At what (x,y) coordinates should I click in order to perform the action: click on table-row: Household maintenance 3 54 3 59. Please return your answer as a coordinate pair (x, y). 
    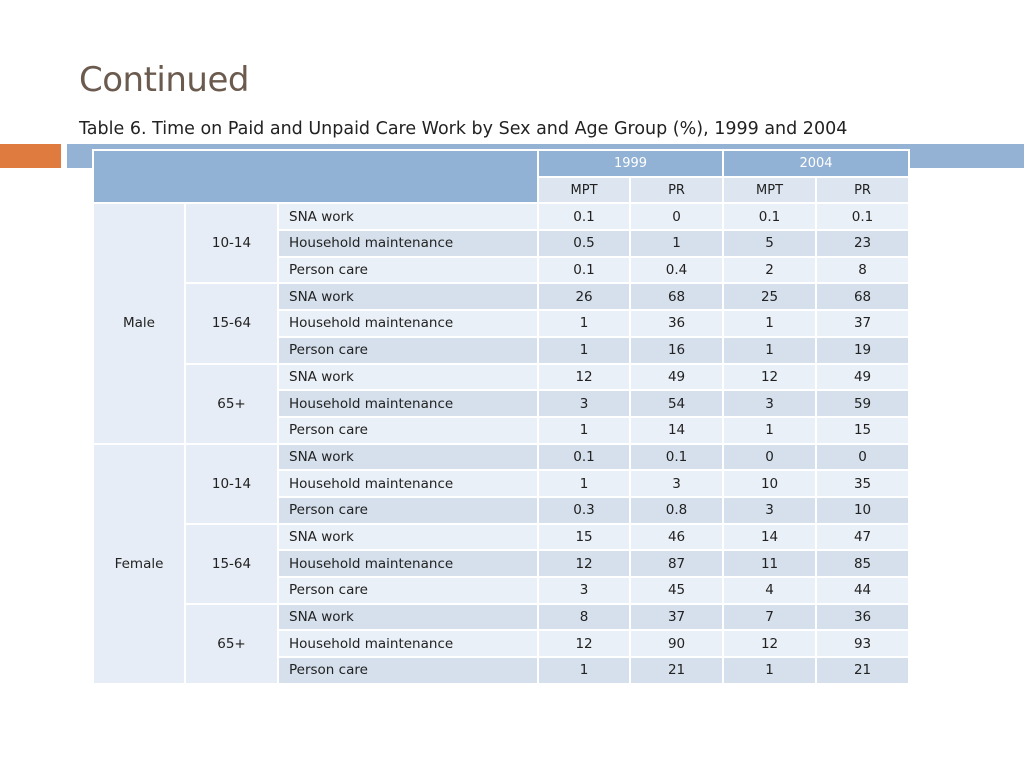
    Looking at the image, I should click on (502, 403).